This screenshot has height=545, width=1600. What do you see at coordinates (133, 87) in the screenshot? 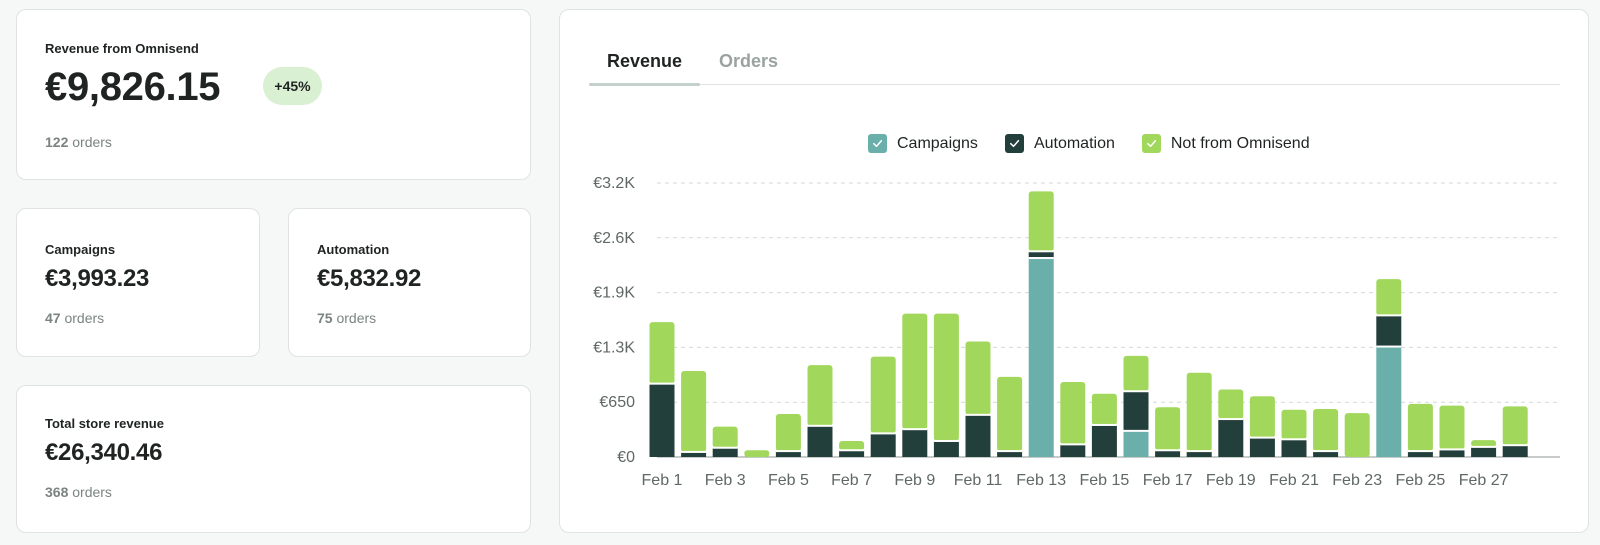
I see `revenue-card-value: €9,826.15` at bounding box center [133, 87].